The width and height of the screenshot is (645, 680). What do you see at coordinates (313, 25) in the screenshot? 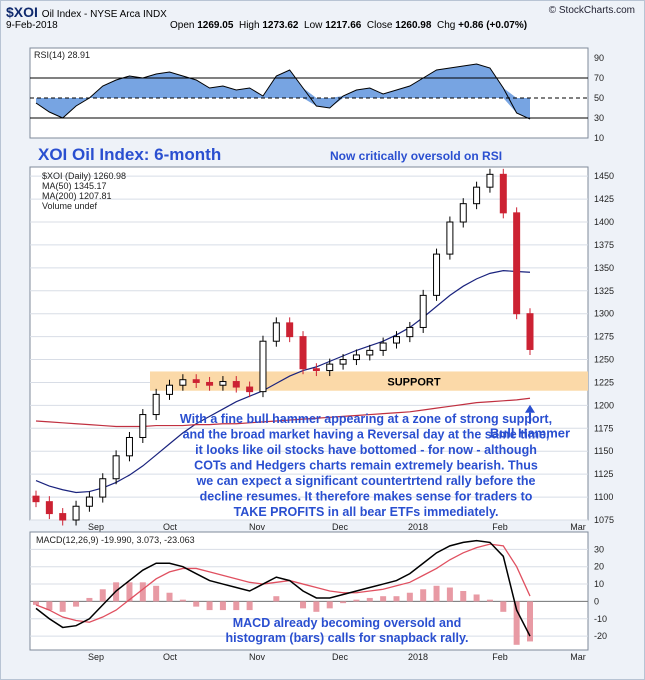
I see `low-label: Low` at bounding box center [313, 25].